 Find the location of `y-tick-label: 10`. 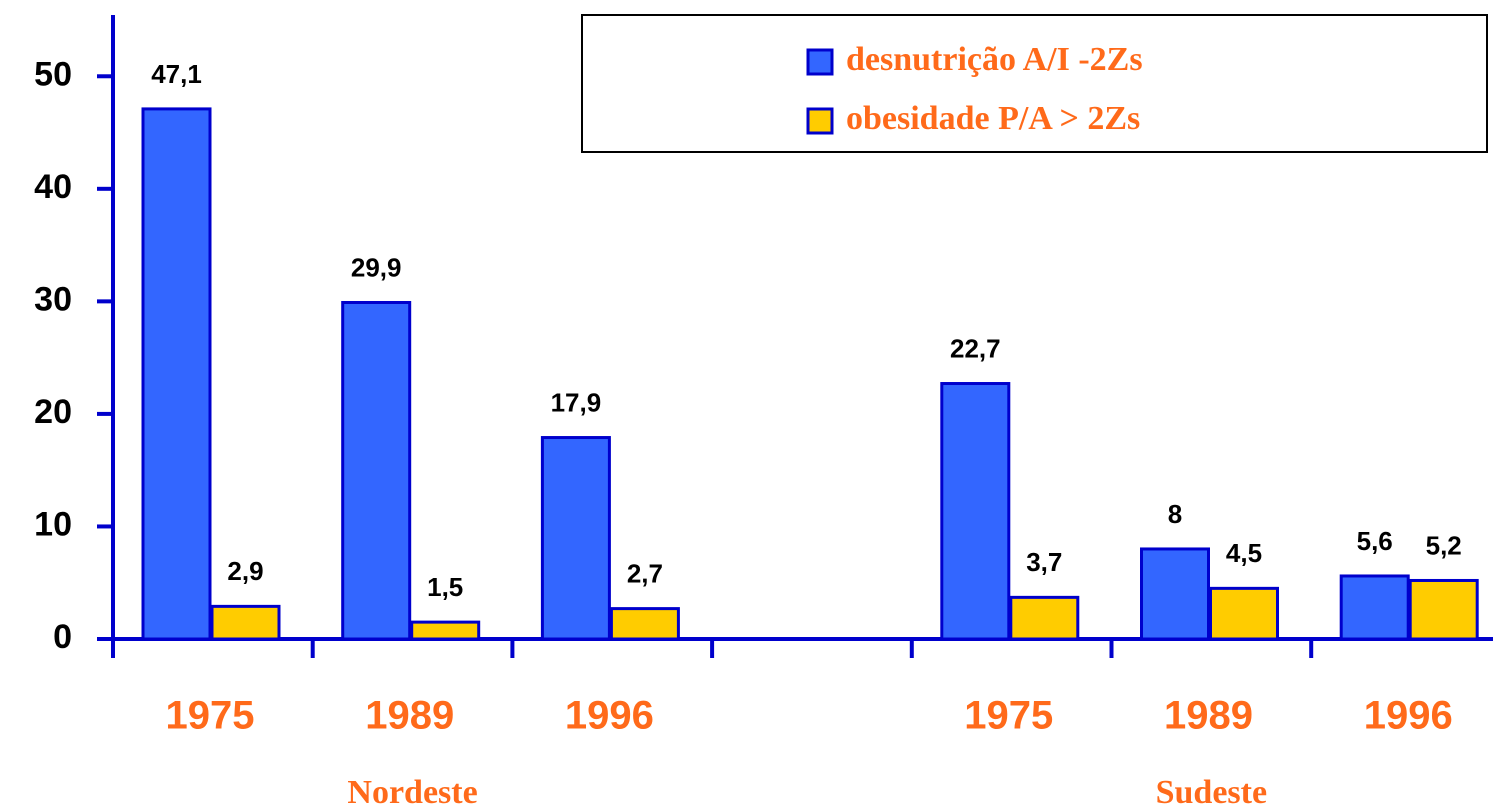

y-tick-label: 10 is located at coordinates (53, 524).